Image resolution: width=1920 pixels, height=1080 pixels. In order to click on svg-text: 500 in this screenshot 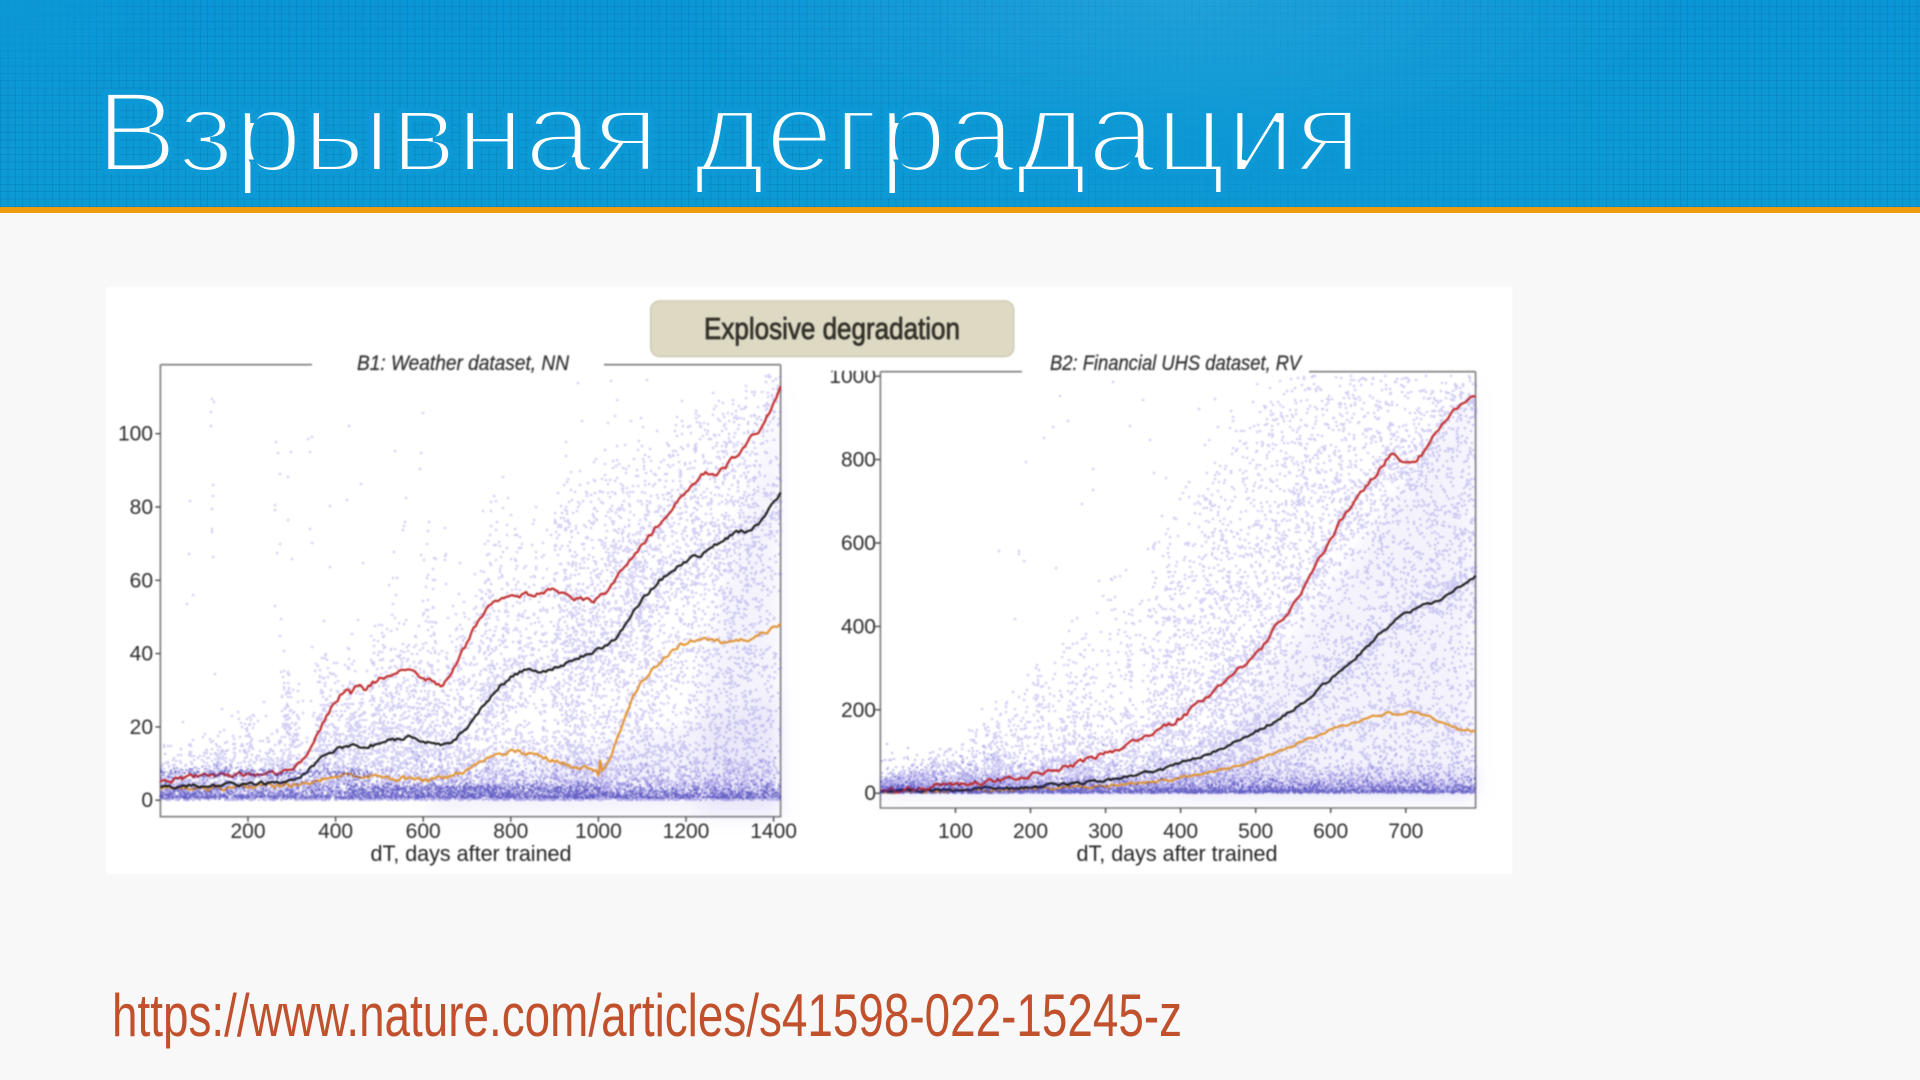, I will do `click(1255, 831)`.